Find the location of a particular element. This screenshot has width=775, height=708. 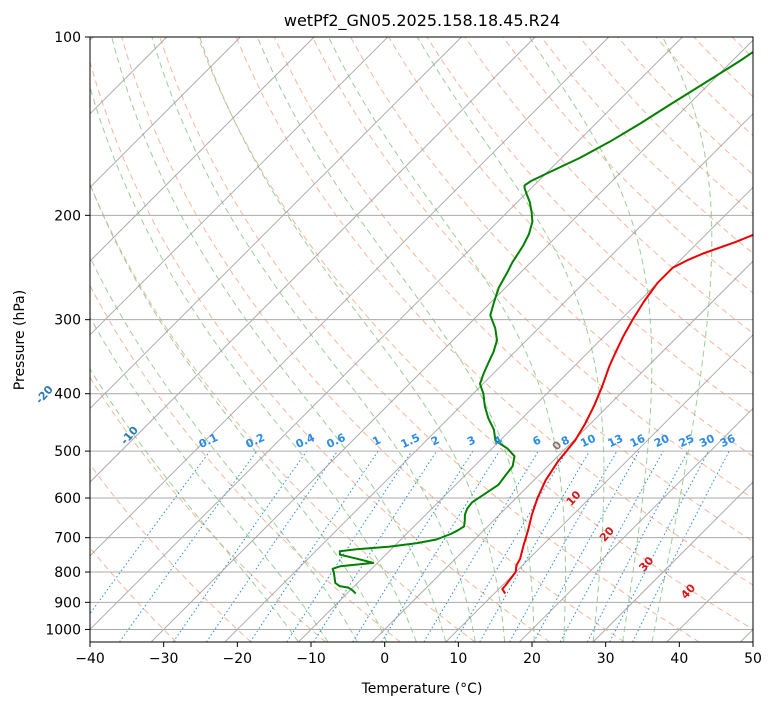

y-tick-label: 600 is located at coordinates (67, 499).